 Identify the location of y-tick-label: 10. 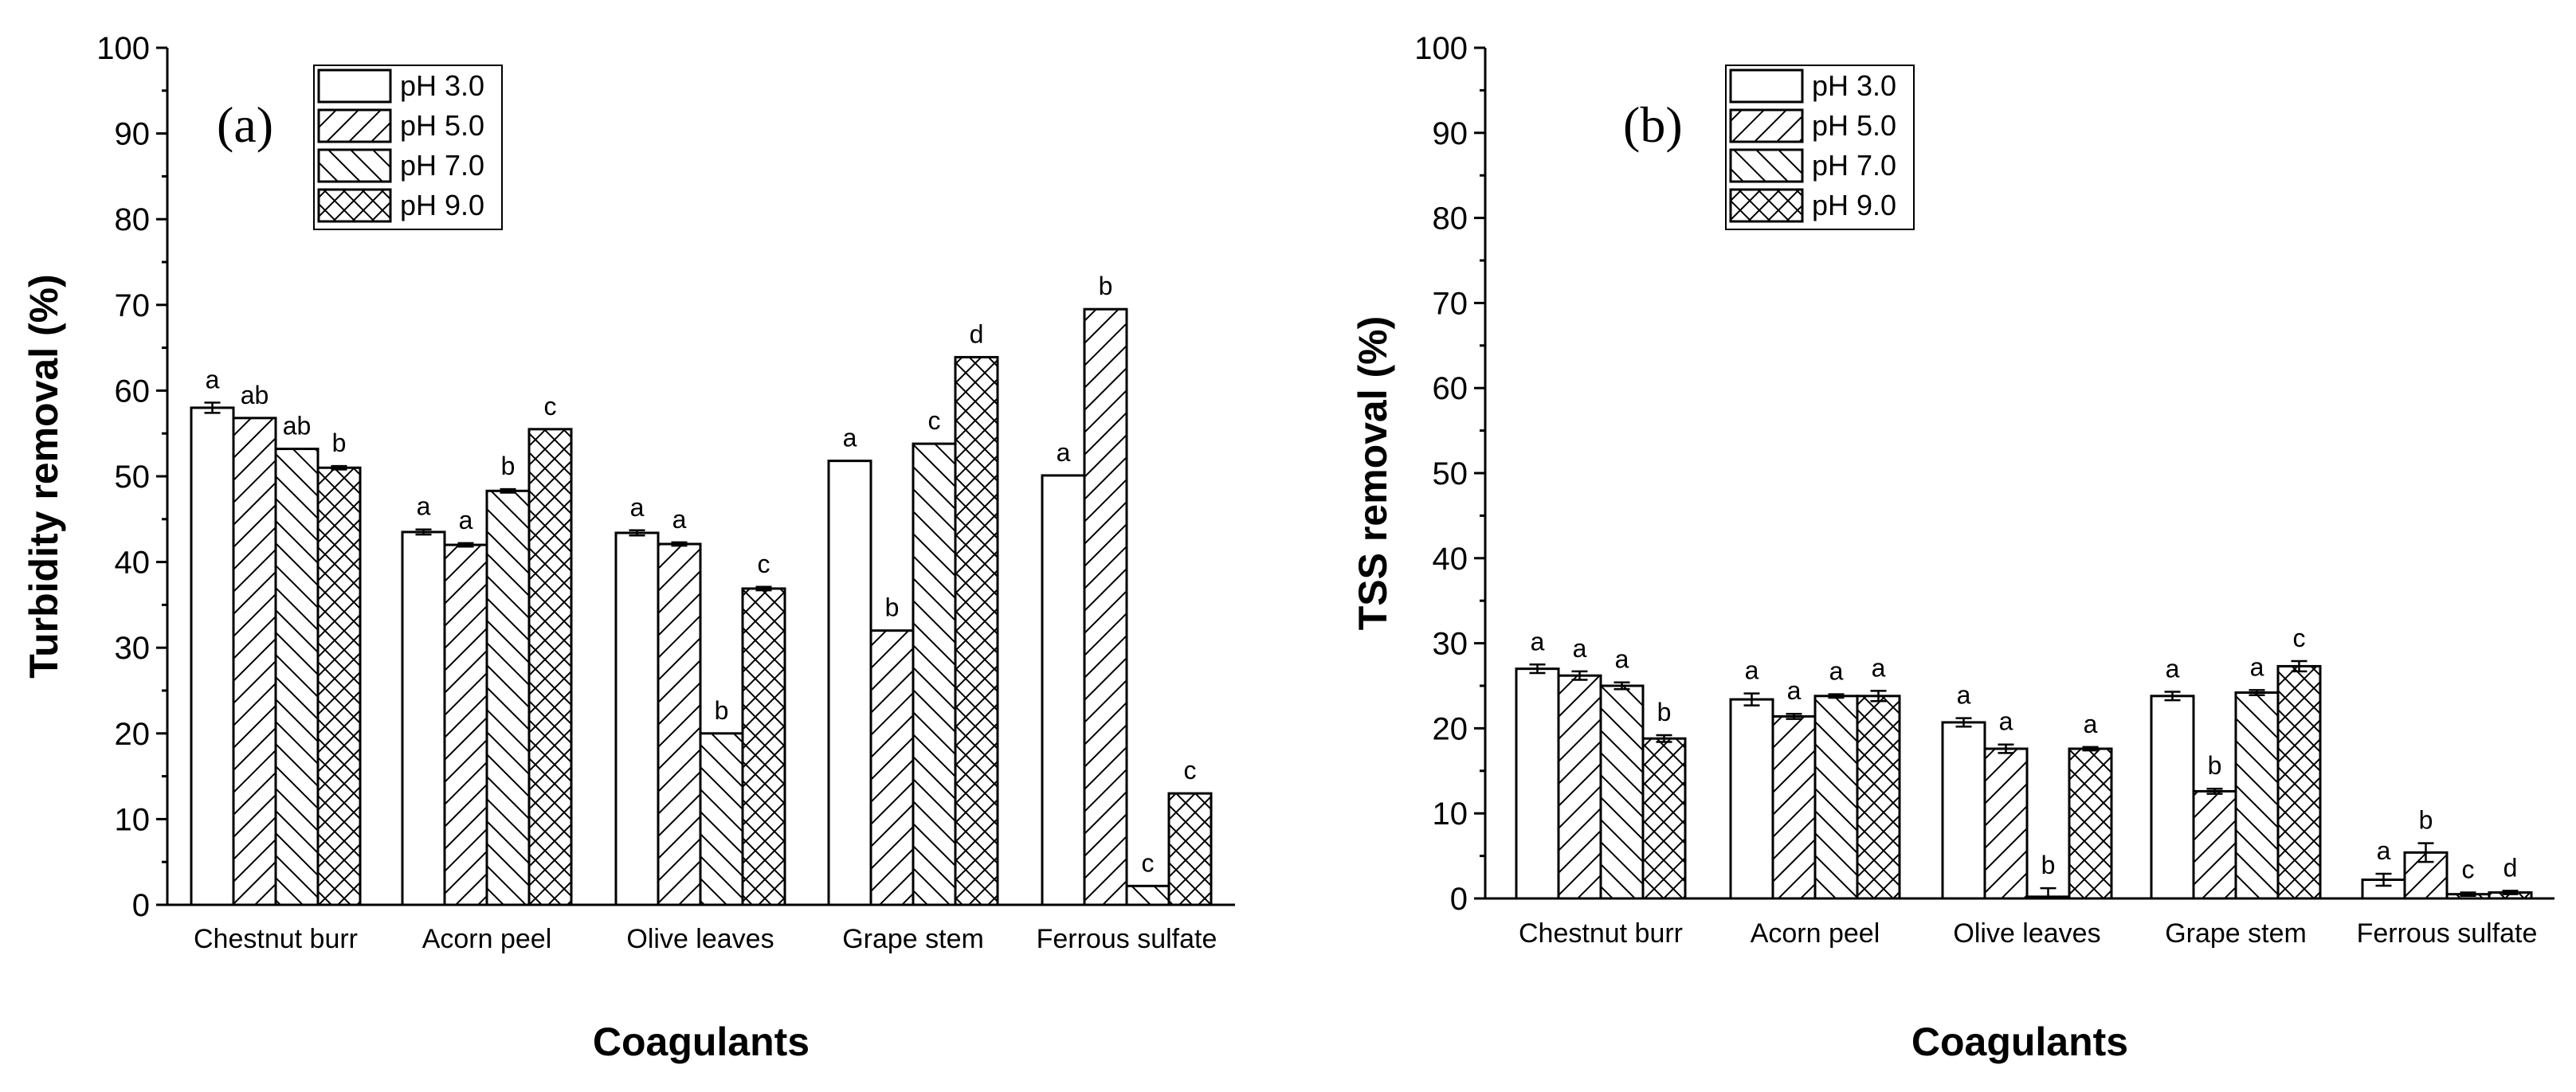
(133, 819).